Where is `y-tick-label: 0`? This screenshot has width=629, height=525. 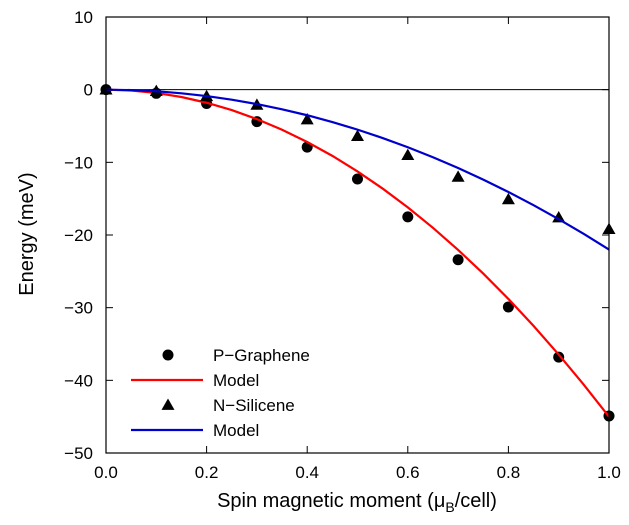
y-tick-label: 0 is located at coordinates (88, 90).